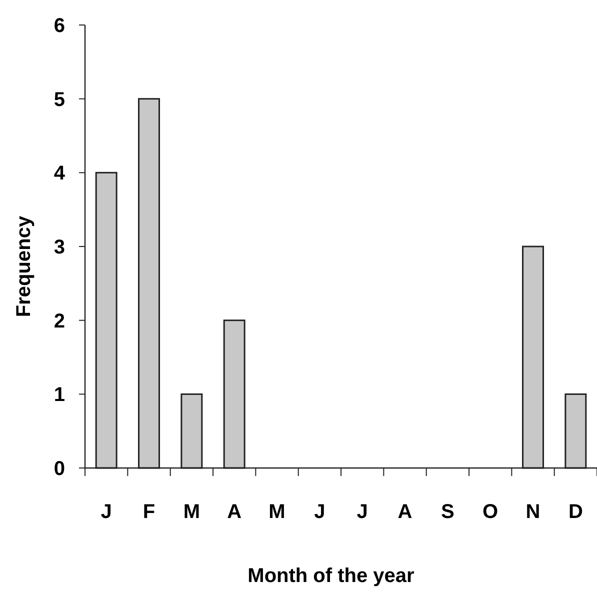  I want to click on x-tick-label: D, so click(575, 512).